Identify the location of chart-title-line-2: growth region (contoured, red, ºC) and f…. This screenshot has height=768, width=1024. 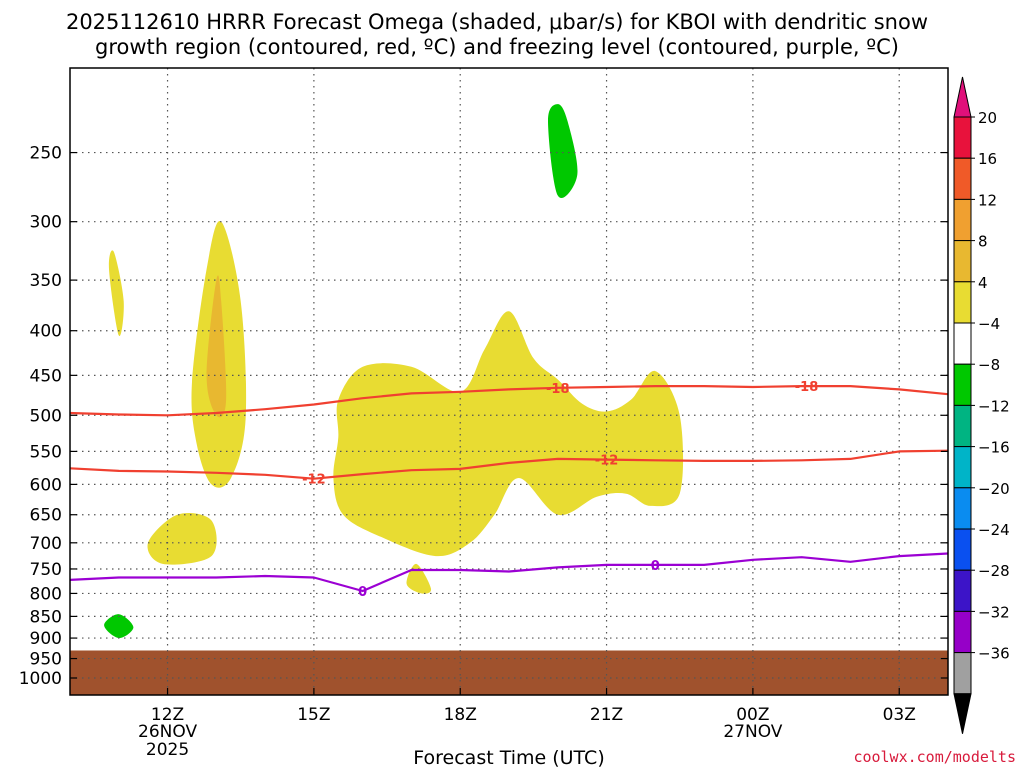
(497, 47).